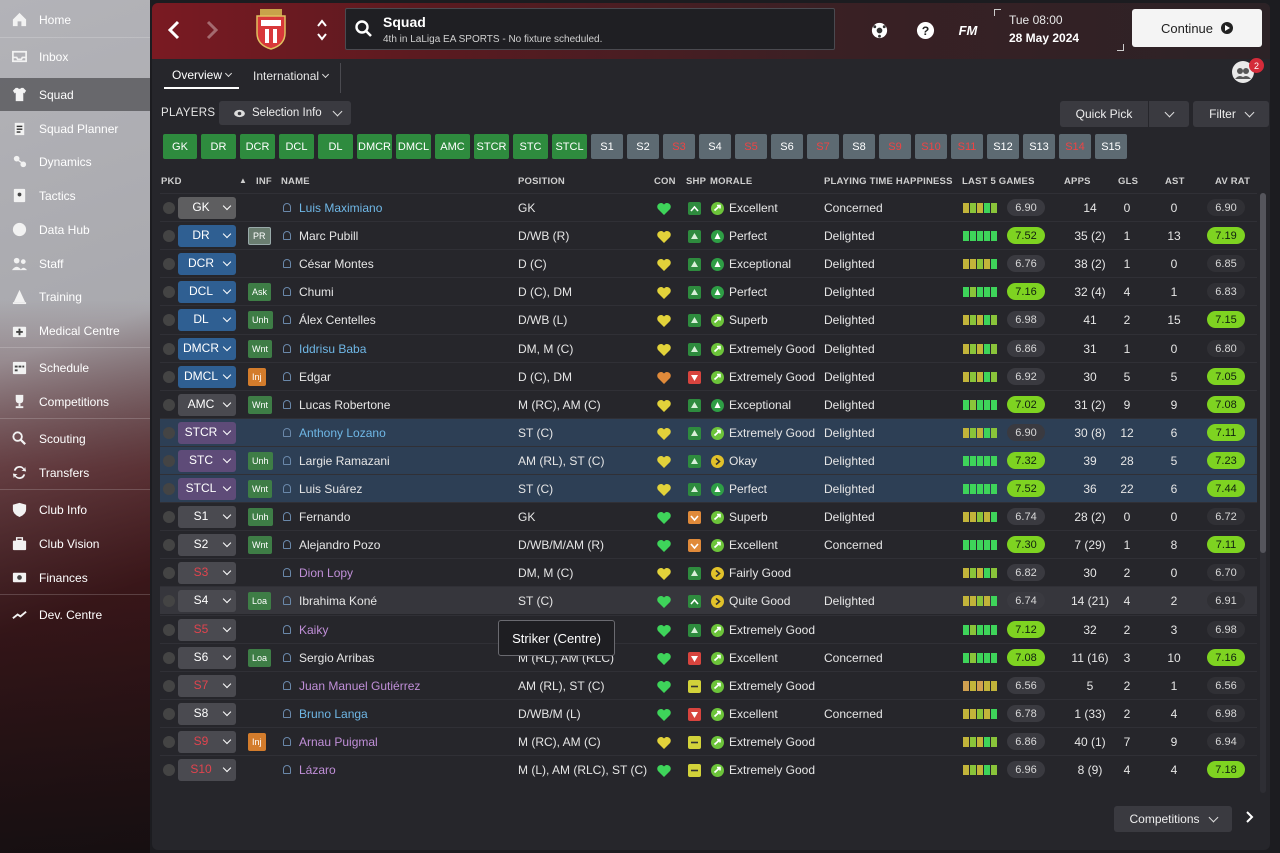 The height and width of the screenshot is (853, 1280). I want to click on player-name: Edgar, so click(315, 377).